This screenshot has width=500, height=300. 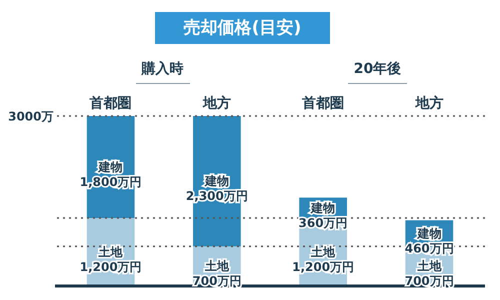 I want to click on text: 20年後, so click(x=378, y=72).